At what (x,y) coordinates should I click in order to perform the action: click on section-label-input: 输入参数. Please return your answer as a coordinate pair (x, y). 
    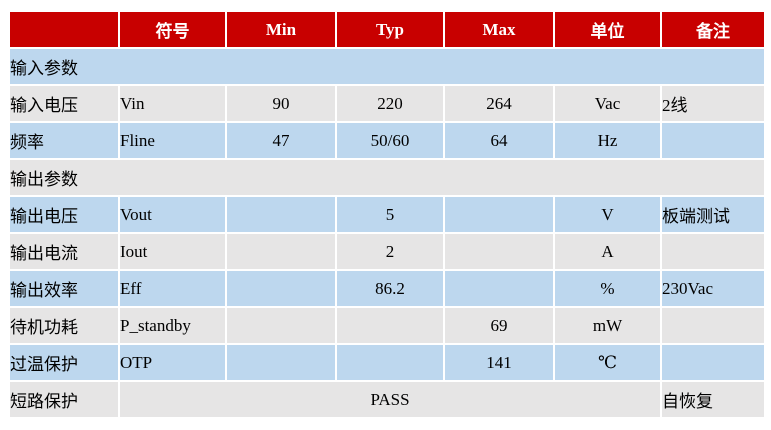
    Looking at the image, I should click on (387, 66).